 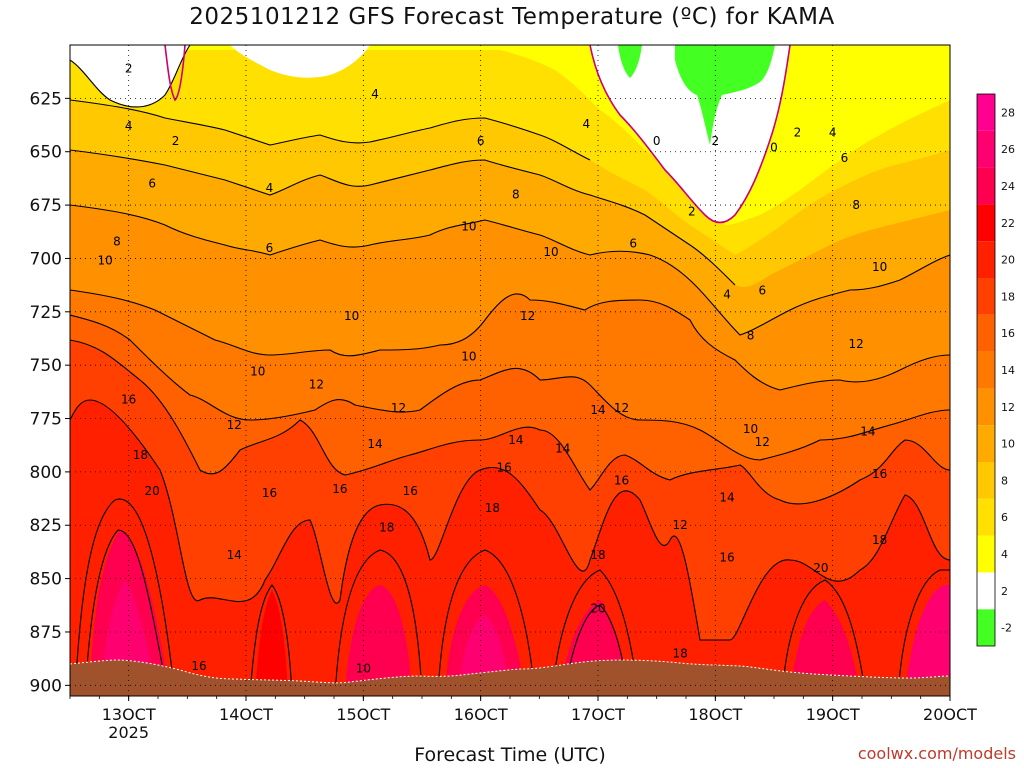 I want to click on contour-18-line-e, so click(x=824, y=637).